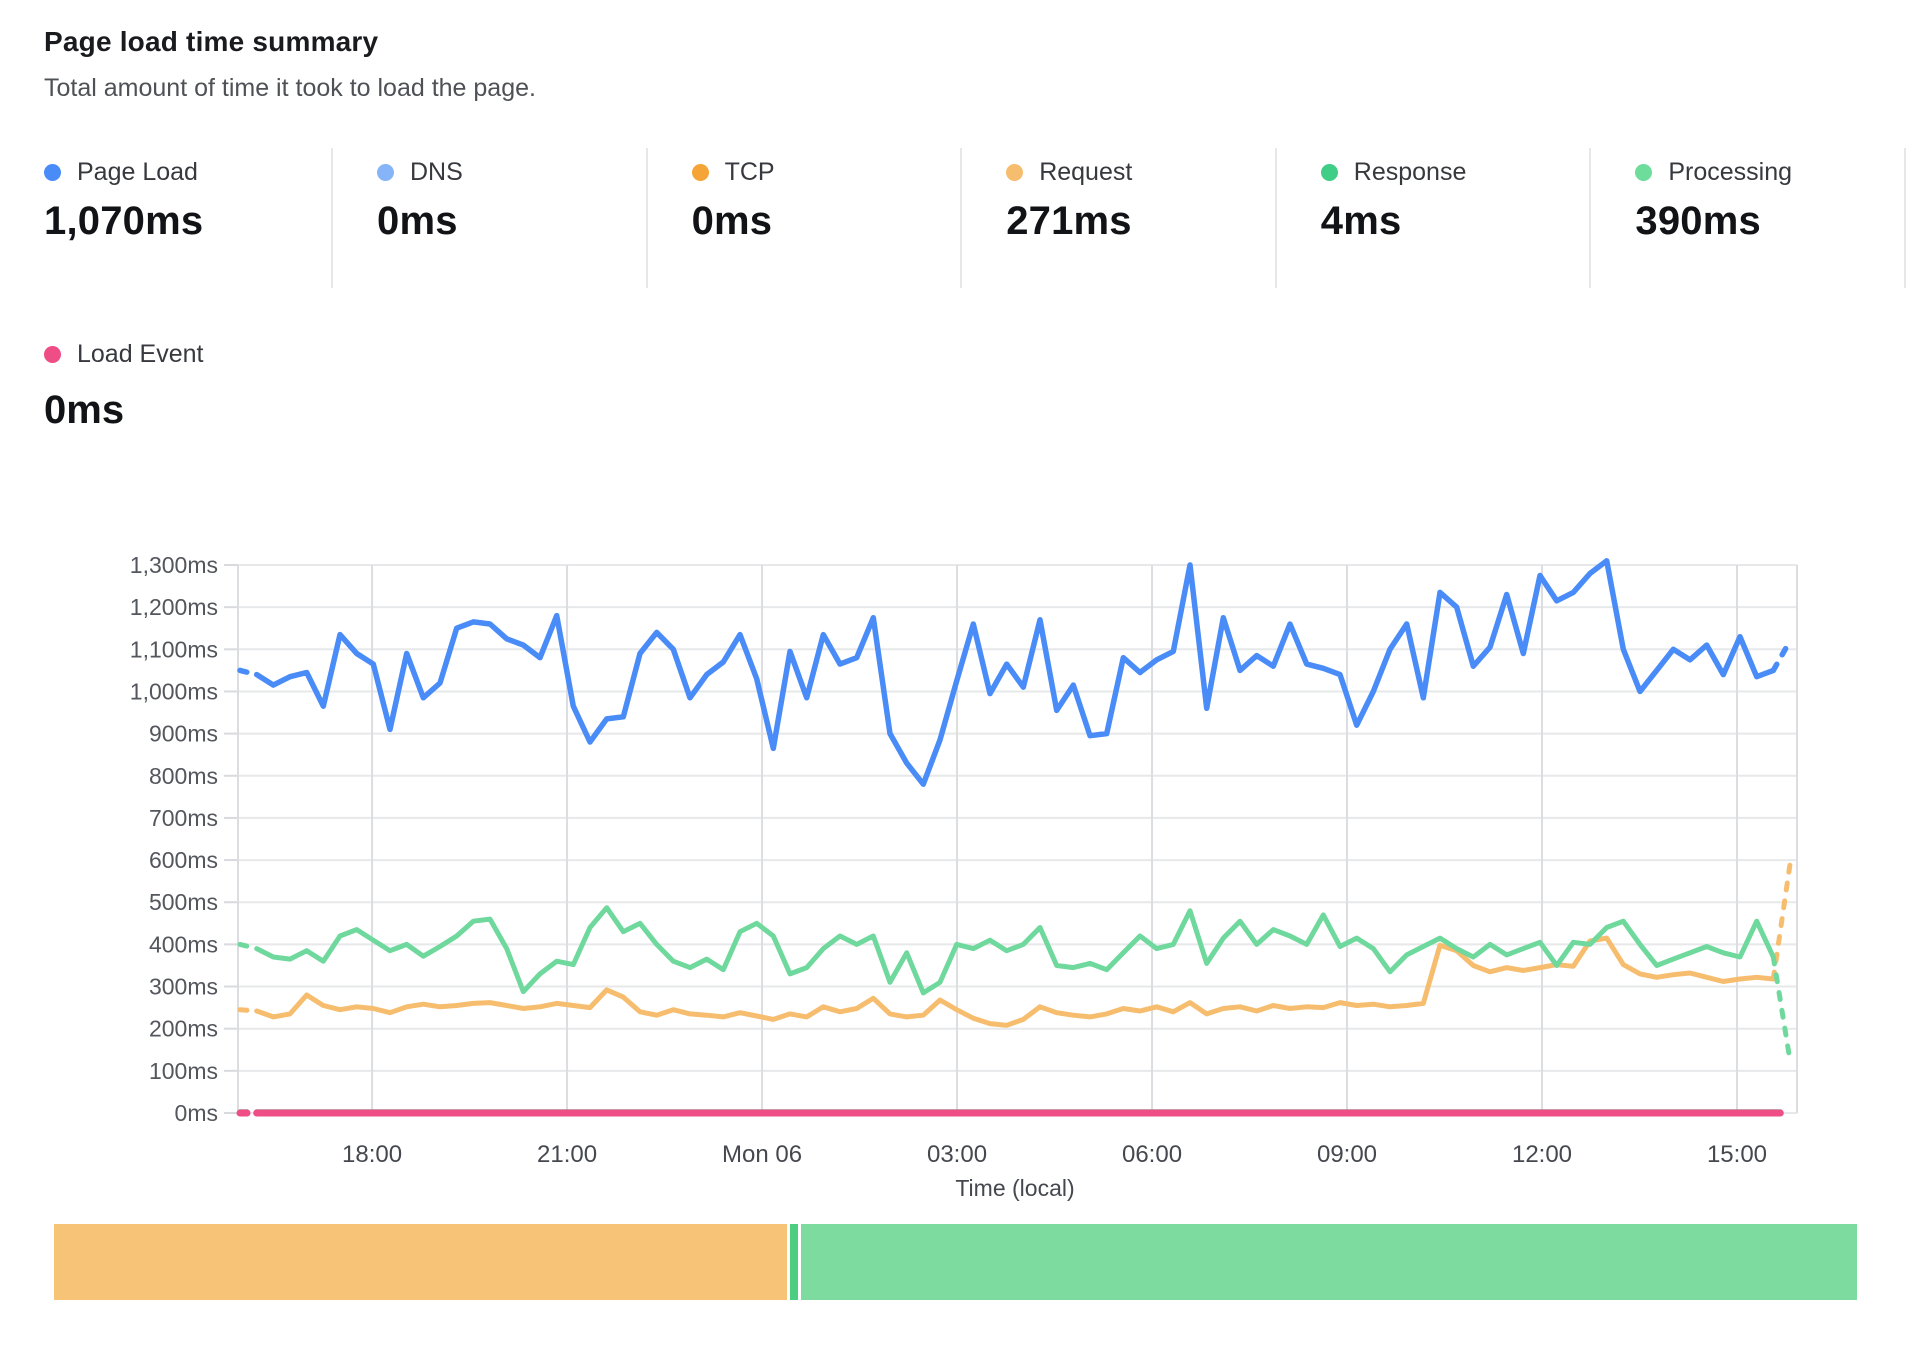  I want to click on metric-value: 271ms, so click(1069, 221).